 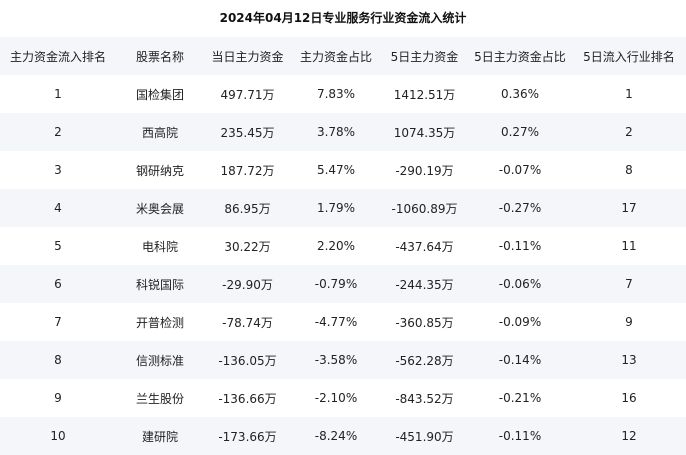 I want to click on 5day-main-fund-cell: -562.28万, so click(x=424, y=360).